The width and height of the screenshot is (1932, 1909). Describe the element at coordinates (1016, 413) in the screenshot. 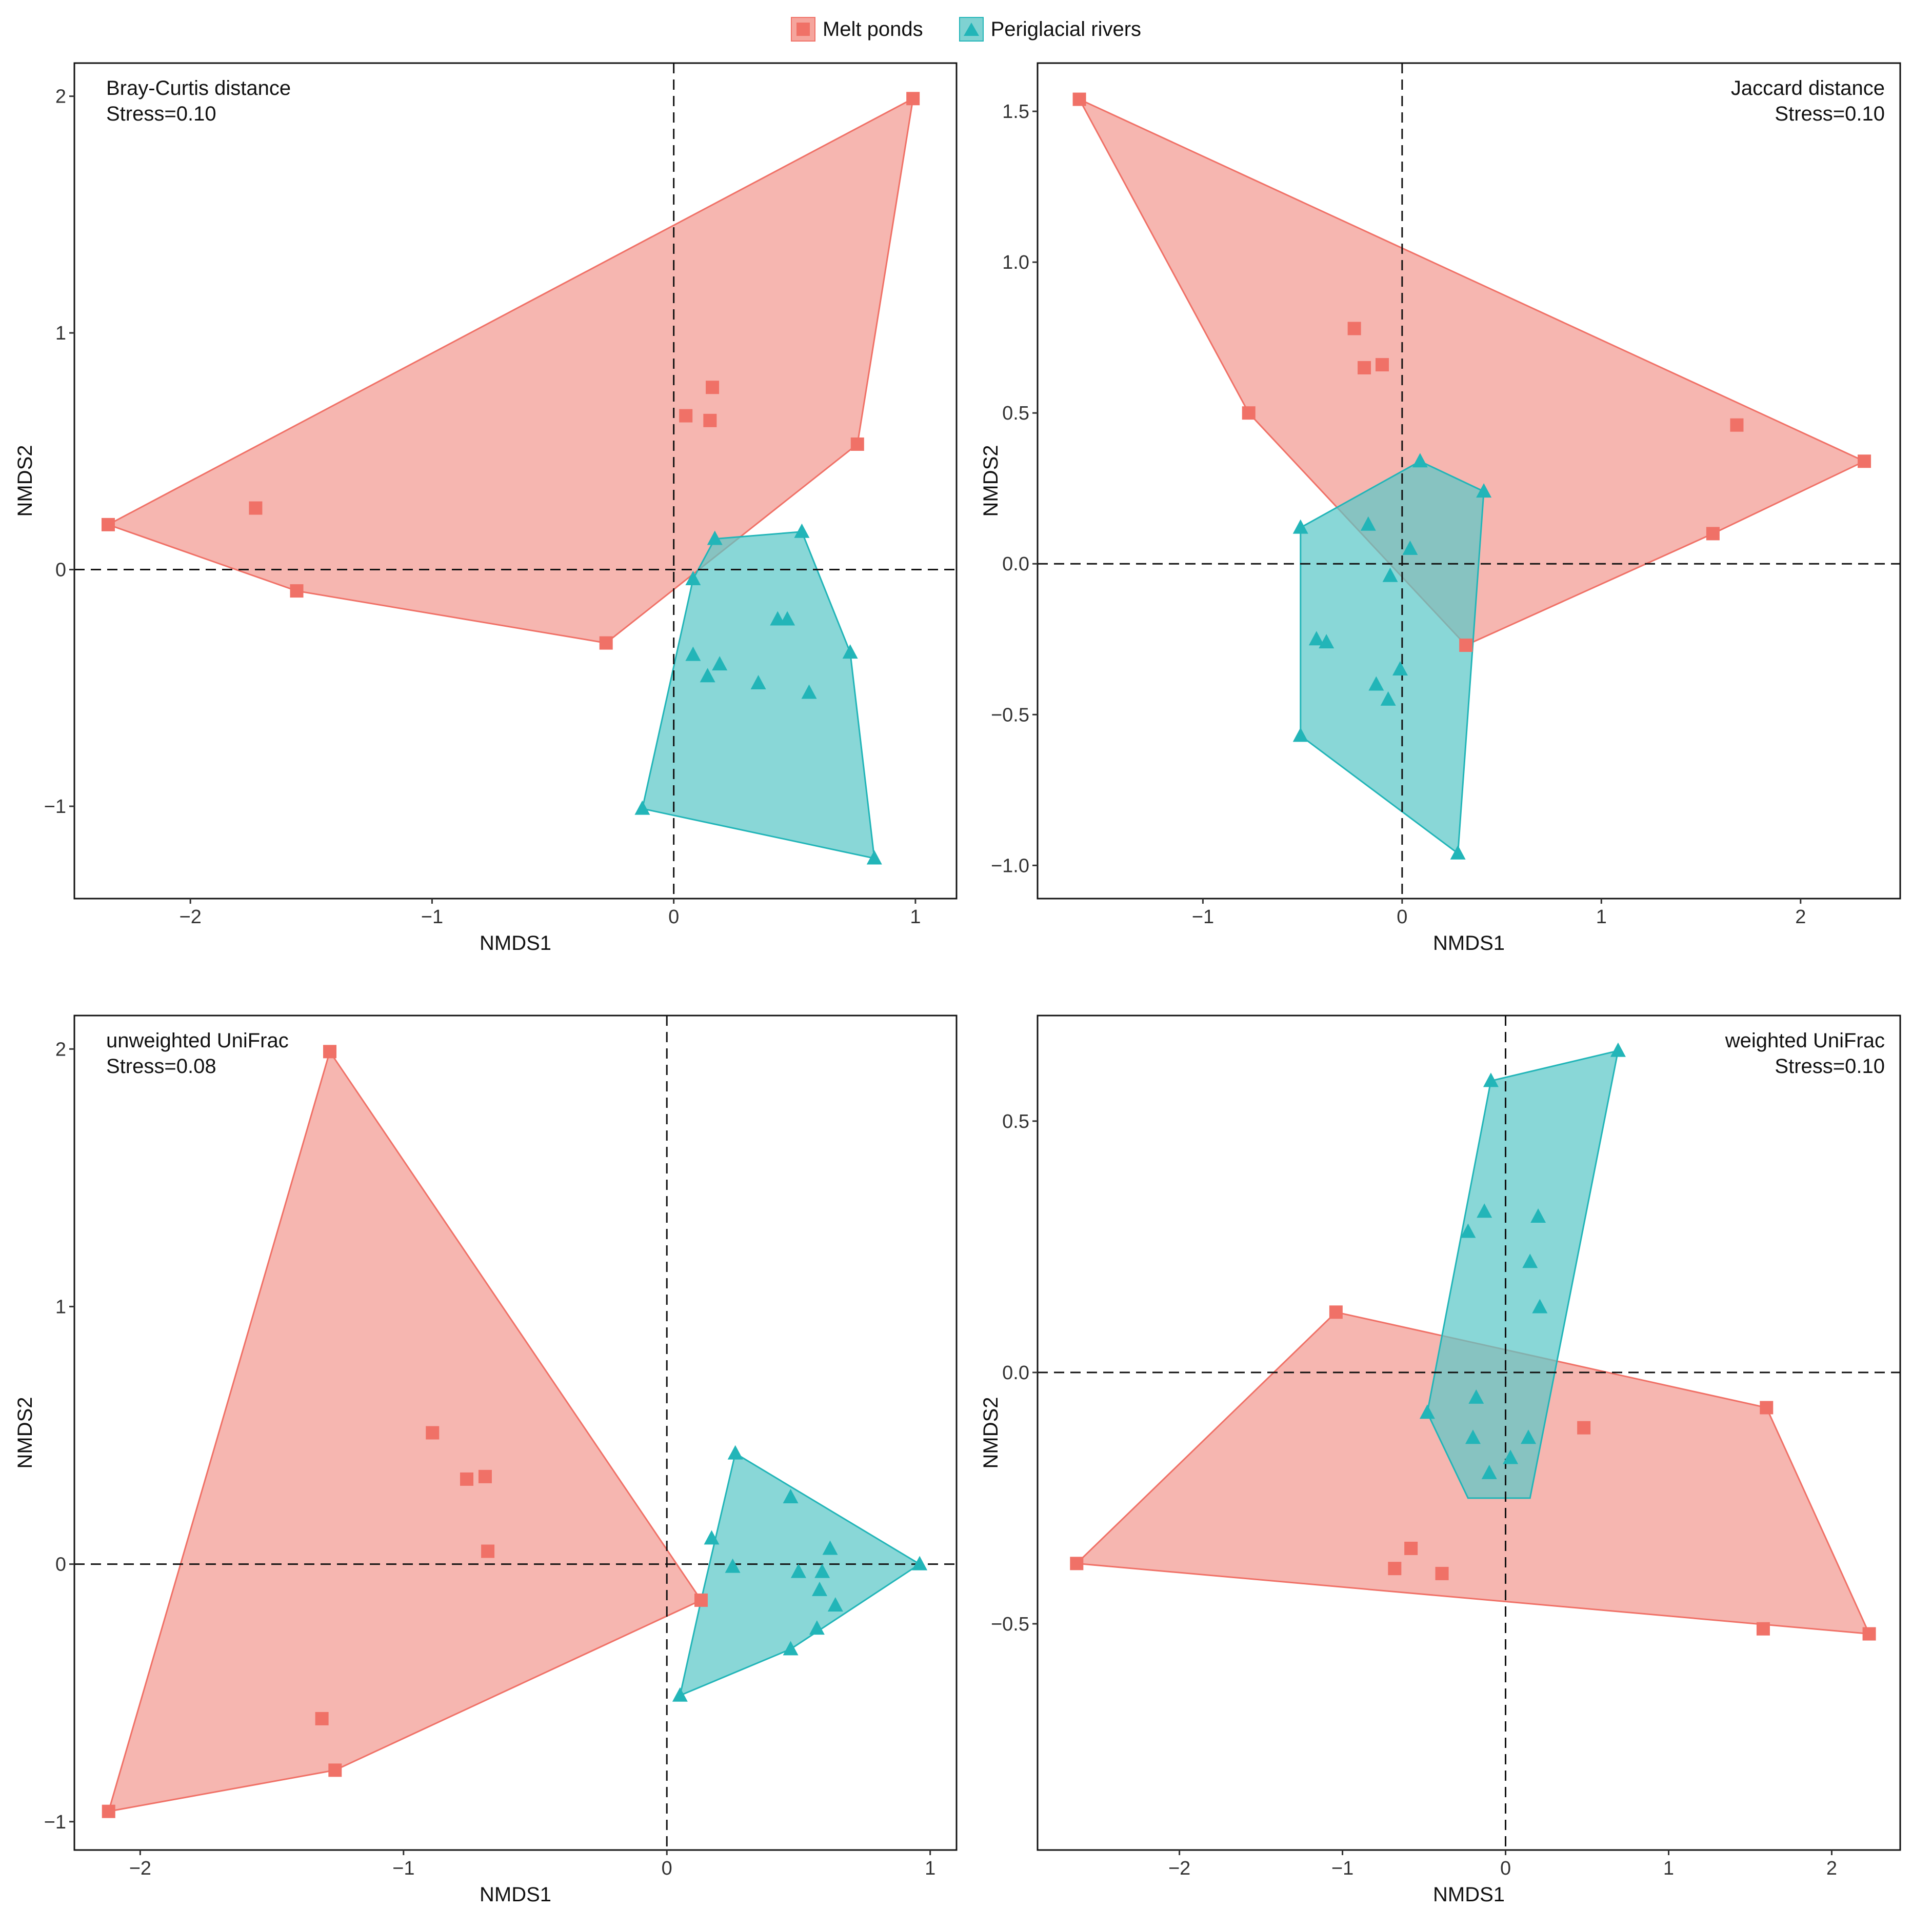

I see `y-tick-label: 0.5` at that location.